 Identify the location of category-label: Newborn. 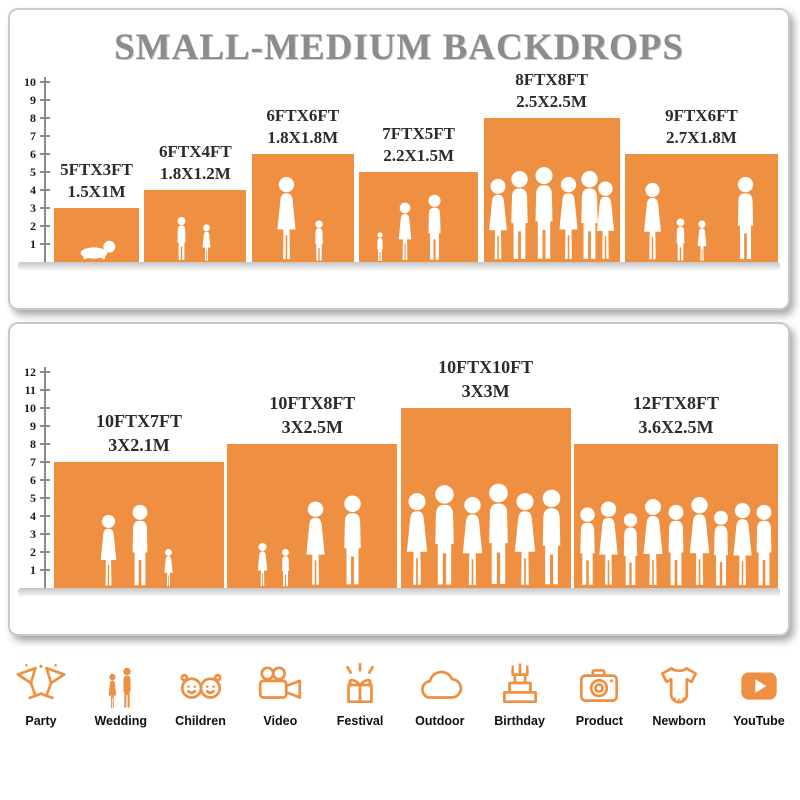
(679, 721).